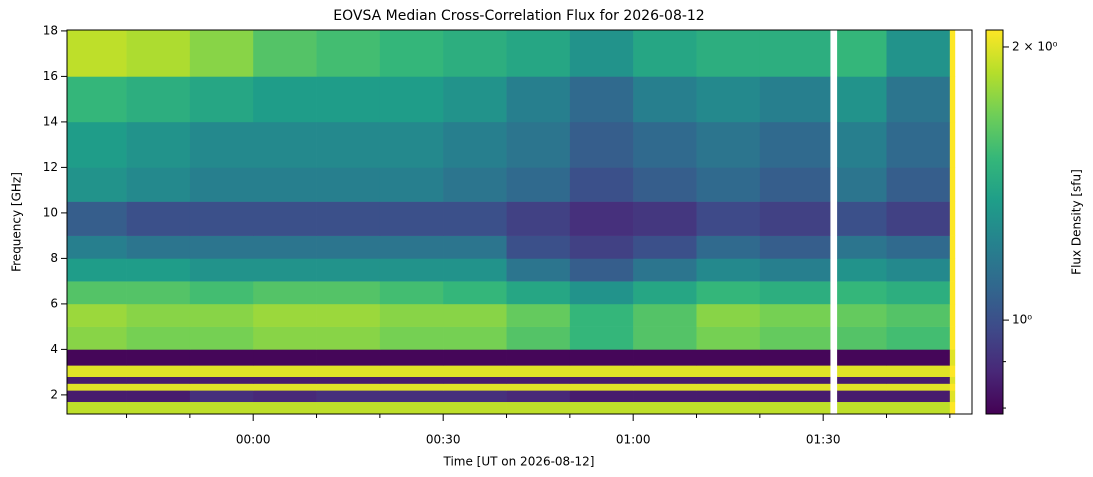 The image size is (1093, 477). What do you see at coordinates (633, 440) in the screenshot?
I see `x-tick-label: 01:00` at bounding box center [633, 440].